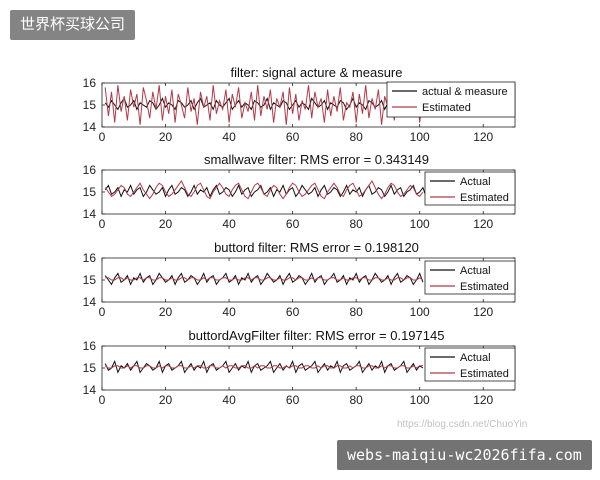 This screenshot has height=480, width=600. What do you see at coordinates (464, 455) in the screenshot?
I see `site-label-bottom: webs-maiqiu-wc2026fifa.com` at bounding box center [464, 455].